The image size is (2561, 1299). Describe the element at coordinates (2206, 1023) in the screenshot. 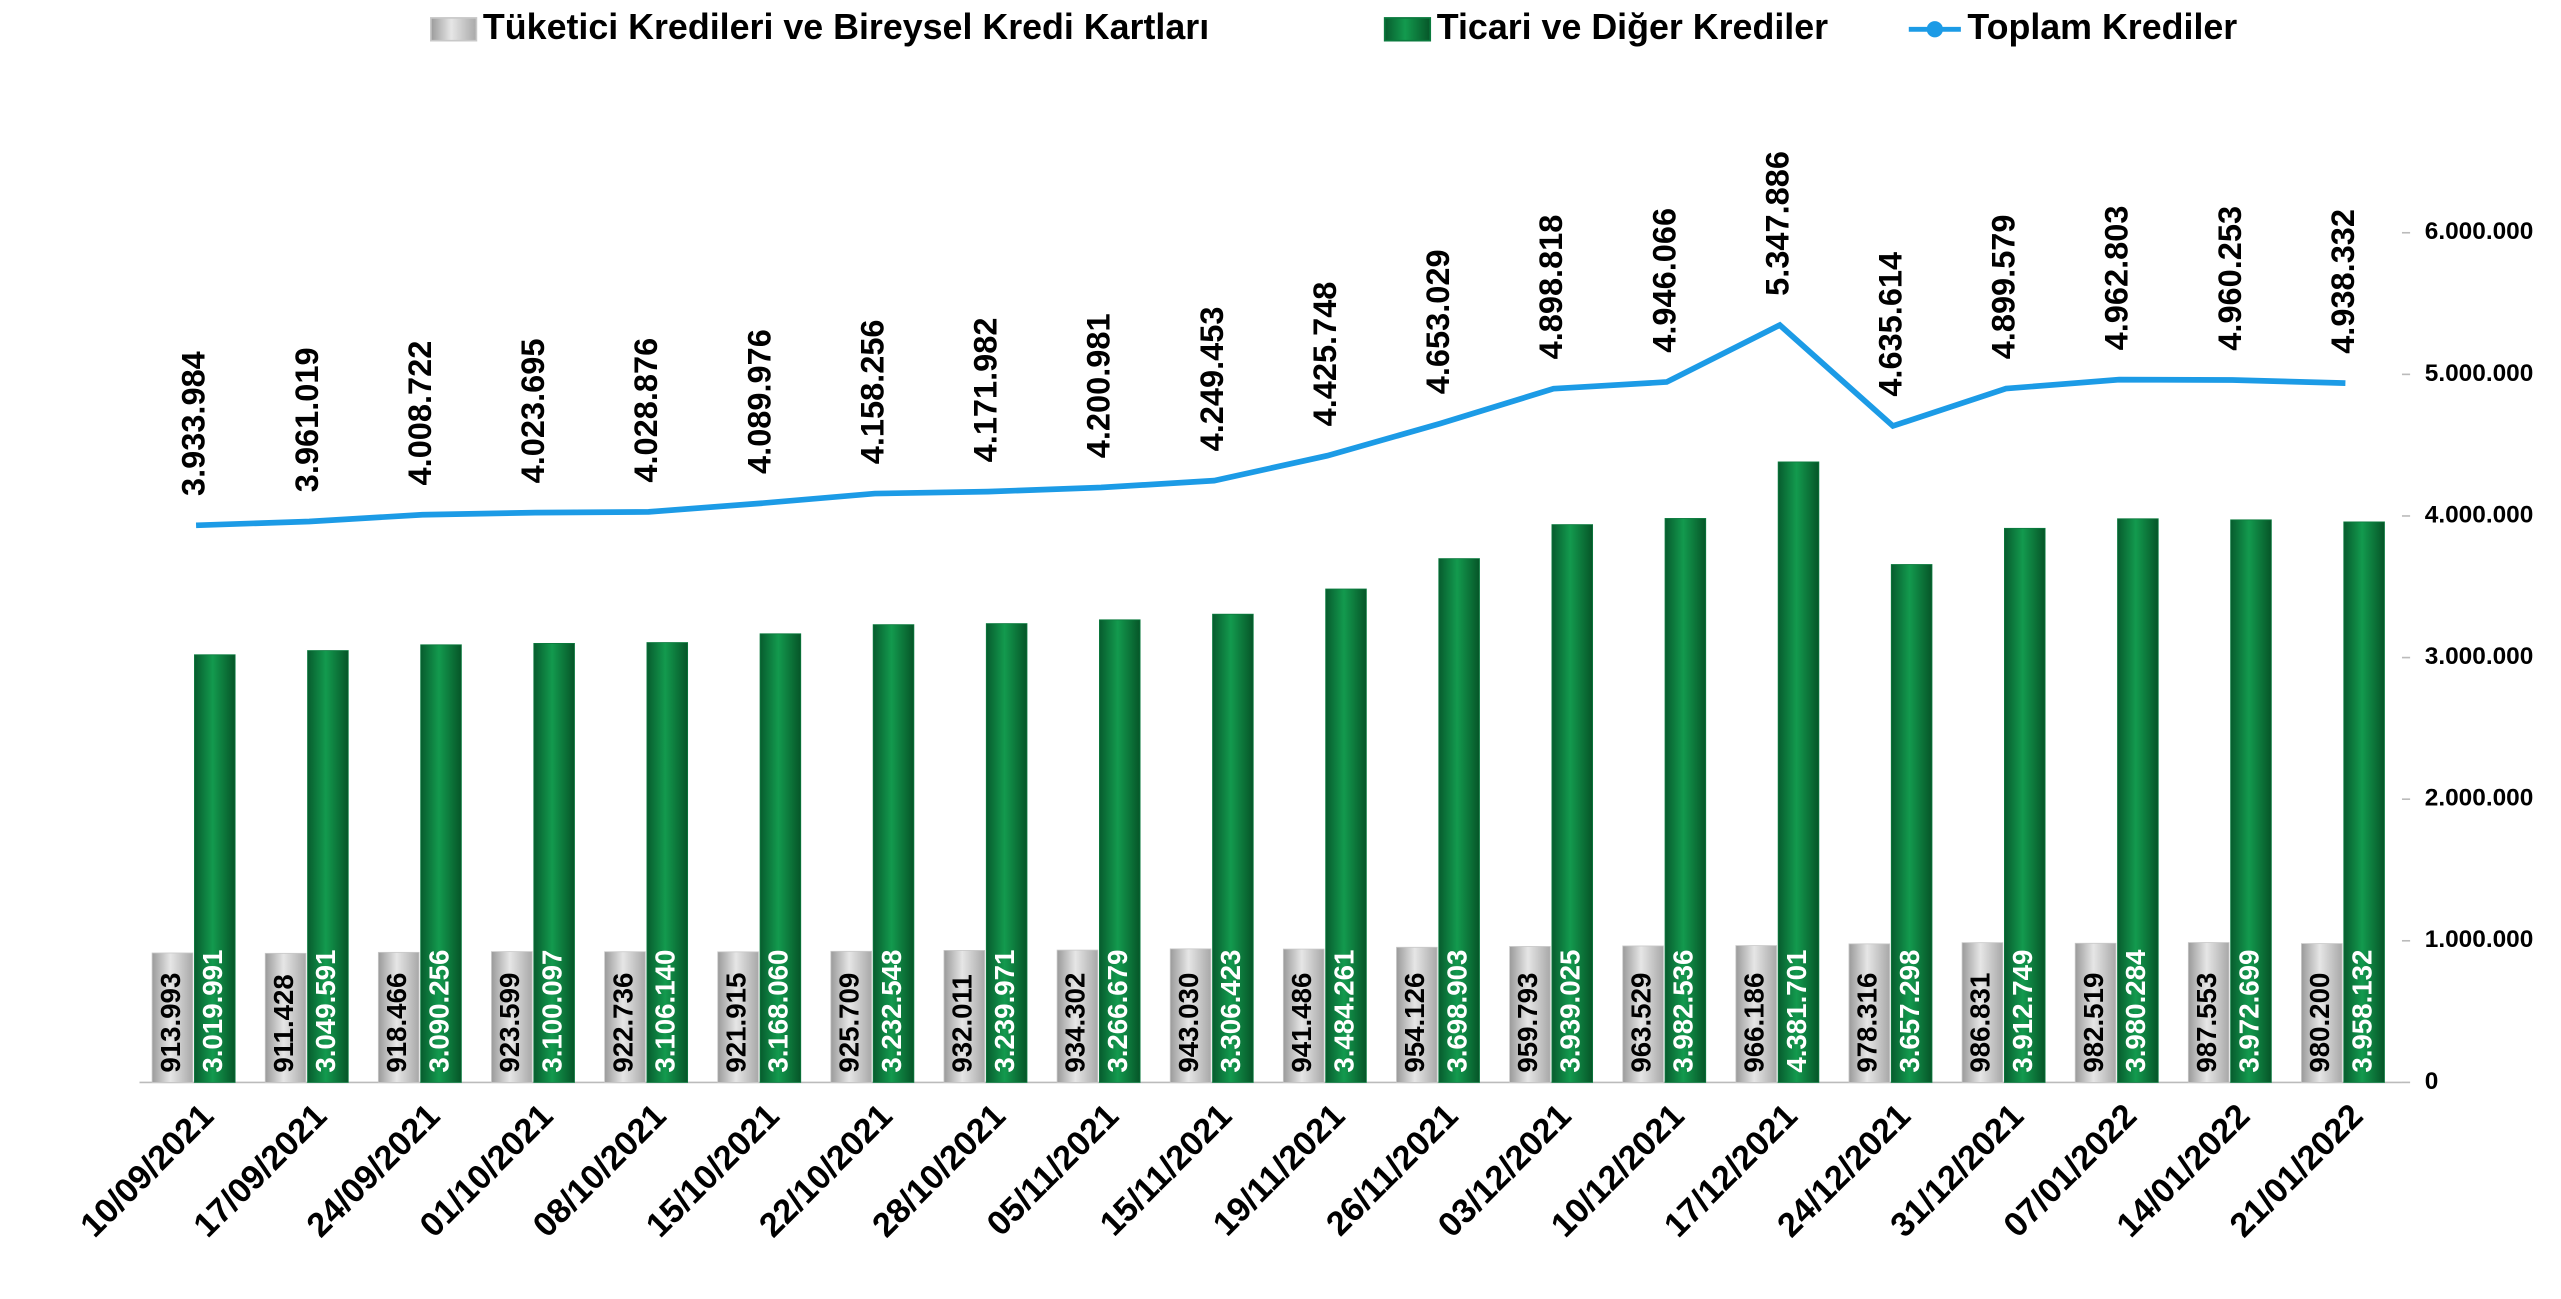

I see `value-label: 987.553` at that location.